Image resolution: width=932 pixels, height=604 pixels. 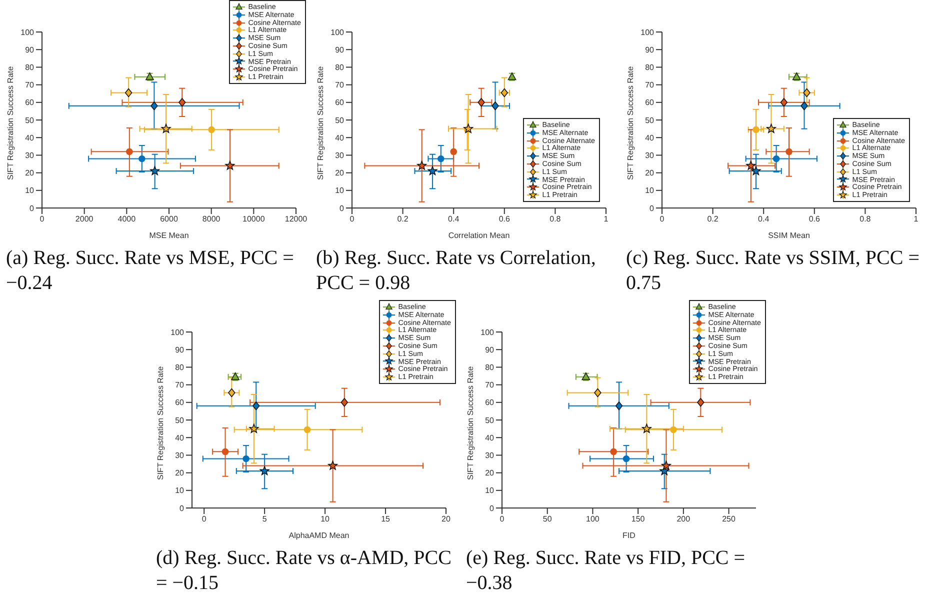 What do you see at coordinates (303, 571) in the screenshot?
I see `text: (d) Reg. Succ. Rate vs α-AMD, PCC = −0.15` at bounding box center [303, 571].